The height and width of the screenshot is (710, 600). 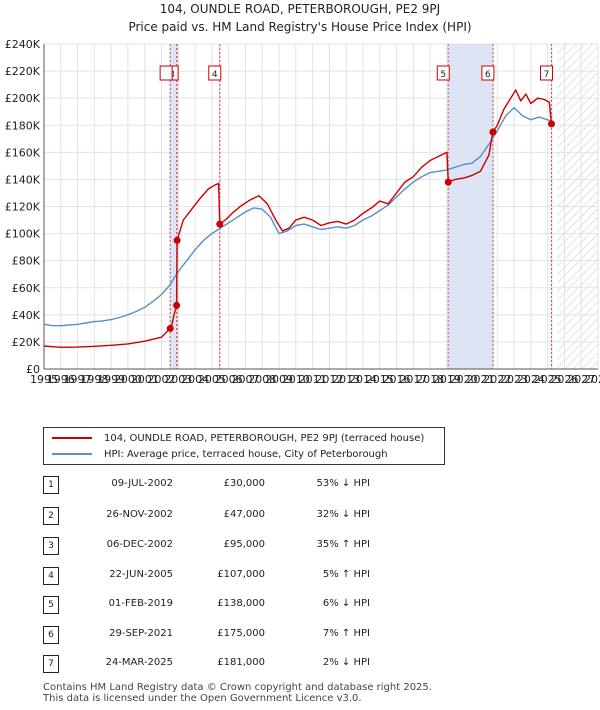 I want to click on table-row: 6 29-SEP-2021 £175,000 7% ↑ HPI, so click(x=228, y=635).